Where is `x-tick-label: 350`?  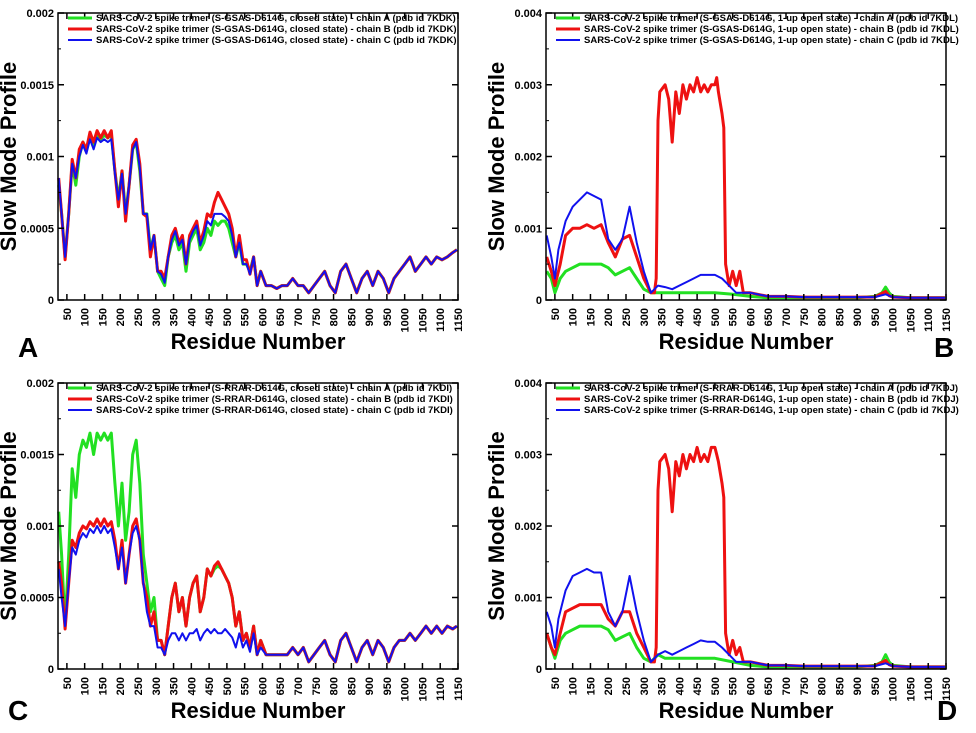
x-tick-label: 350 is located at coordinates (663, 317).